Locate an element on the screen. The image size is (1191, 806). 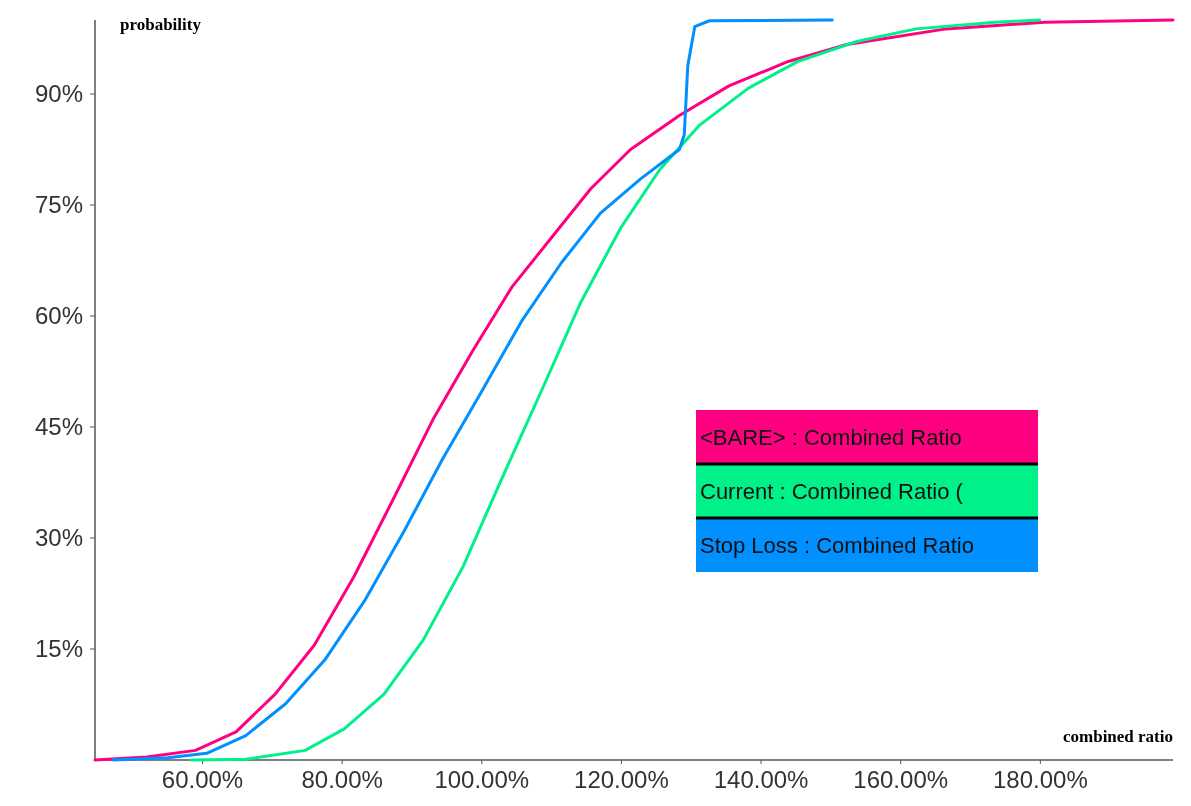
y-tick-label: 90% is located at coordinates (58, 94).